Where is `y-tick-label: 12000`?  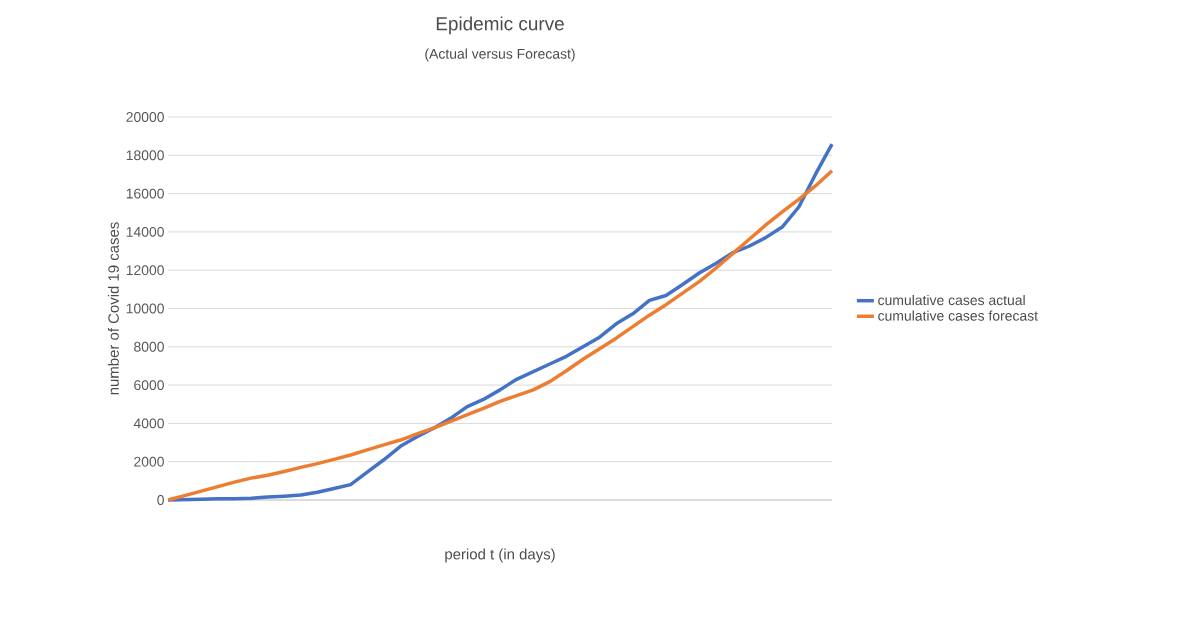
y-tick-label: 12000 is located at coordinates (145, 270).